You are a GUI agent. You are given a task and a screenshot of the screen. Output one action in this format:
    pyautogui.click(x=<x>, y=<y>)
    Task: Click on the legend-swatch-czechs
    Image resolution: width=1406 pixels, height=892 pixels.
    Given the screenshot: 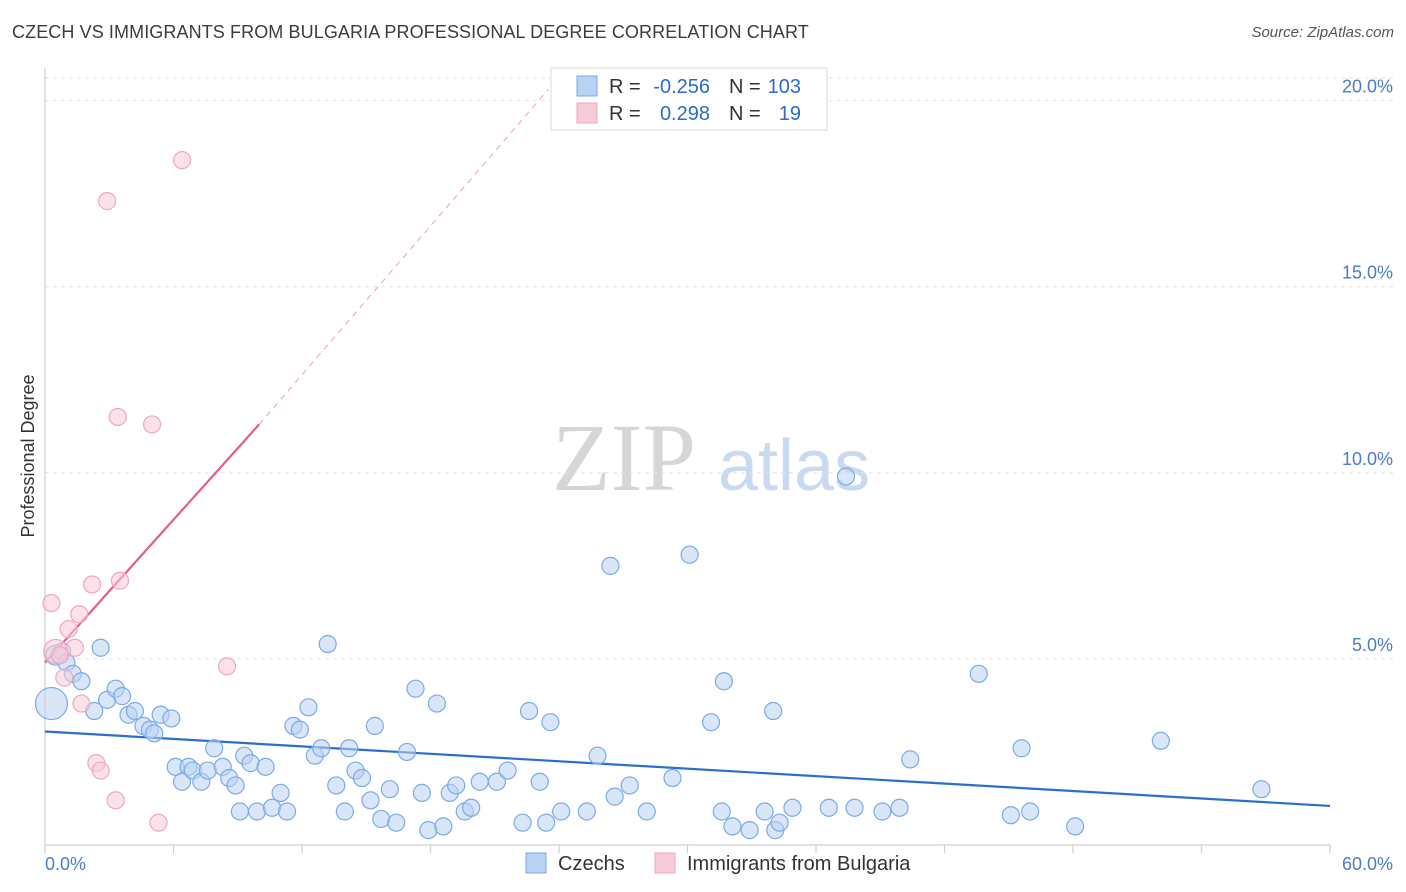 What is the action you would take?
    pyautogui.click(x=536, y=863)
    